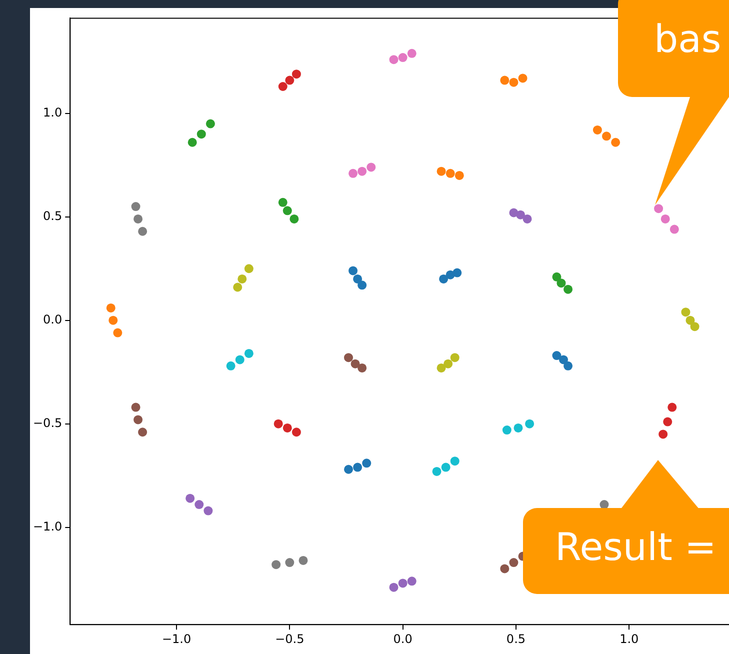 The width and height of the screenshot is (729, 654). I want to click on y-tick-label: −0.5, so click(47, 423).